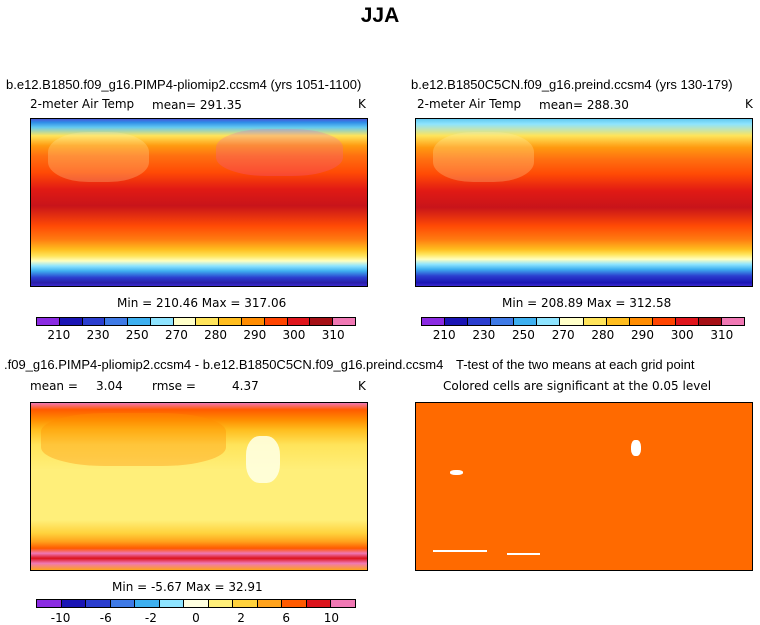 This screenshot has height=625, width=760. What do you see at coordinates (483, 157) in the screenshot?
I see `panel2-land-shade` at bounding box center [483, 157].